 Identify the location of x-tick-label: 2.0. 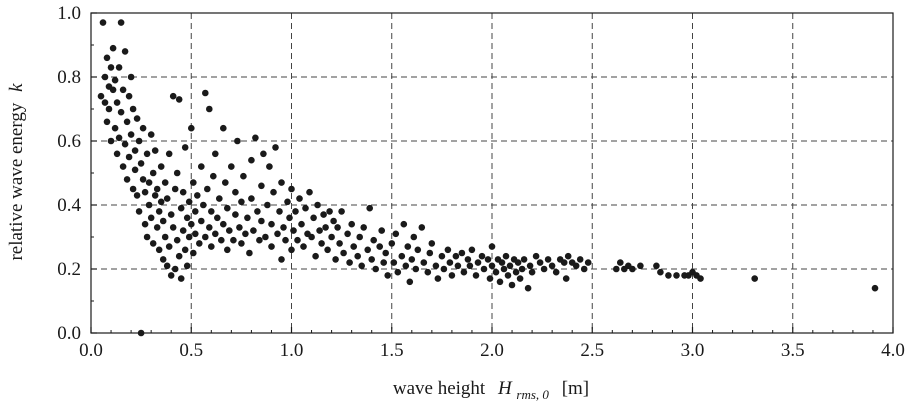
(492, 350).